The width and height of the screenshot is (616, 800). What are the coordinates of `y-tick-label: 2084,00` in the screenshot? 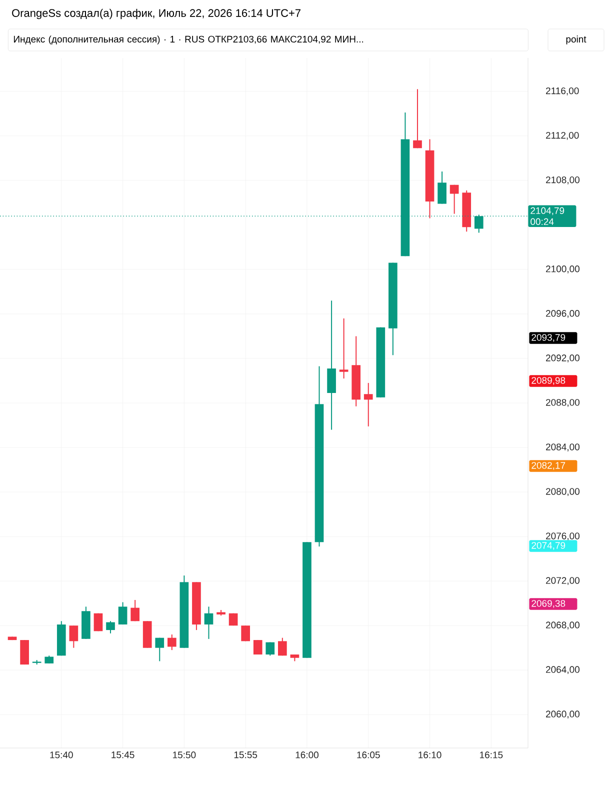 It's located at (563, 448).